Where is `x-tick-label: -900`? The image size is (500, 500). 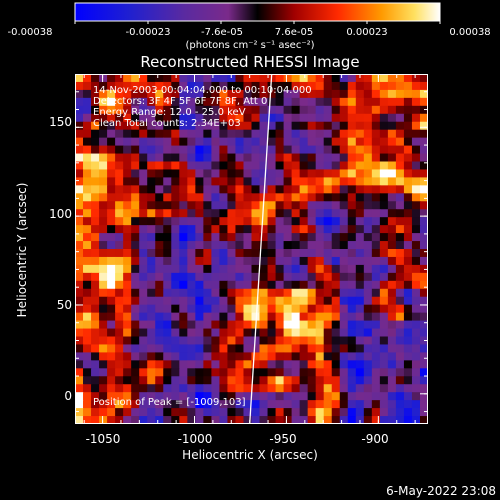 x-tick-label: -900 is located at coordinates (375, 439).